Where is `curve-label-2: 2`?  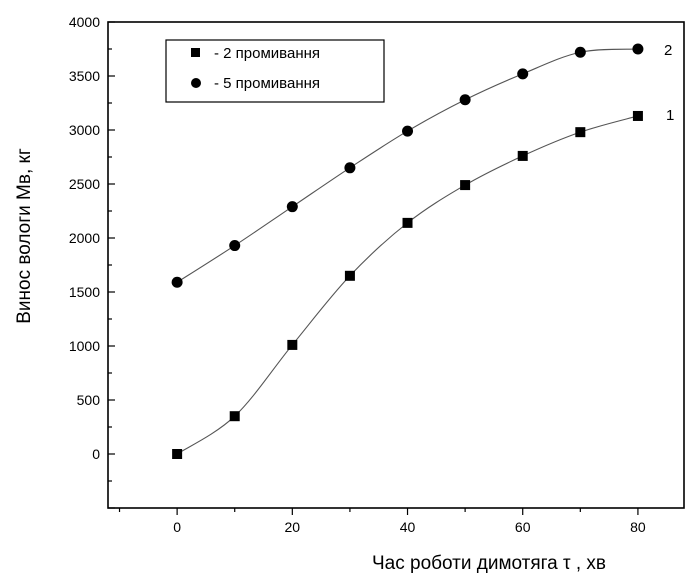
curve-label-2: 2 is located at coordinates (668, 50).